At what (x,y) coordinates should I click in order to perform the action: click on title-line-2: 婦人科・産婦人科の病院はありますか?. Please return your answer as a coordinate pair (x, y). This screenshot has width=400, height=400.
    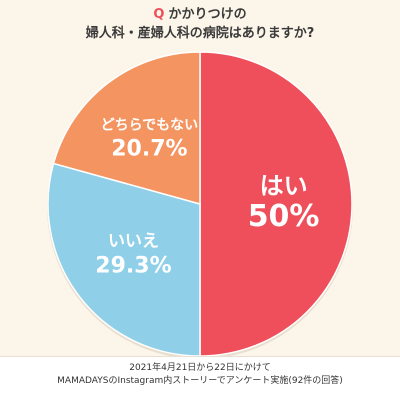
    Looking at the image, I should click on (200, 33).